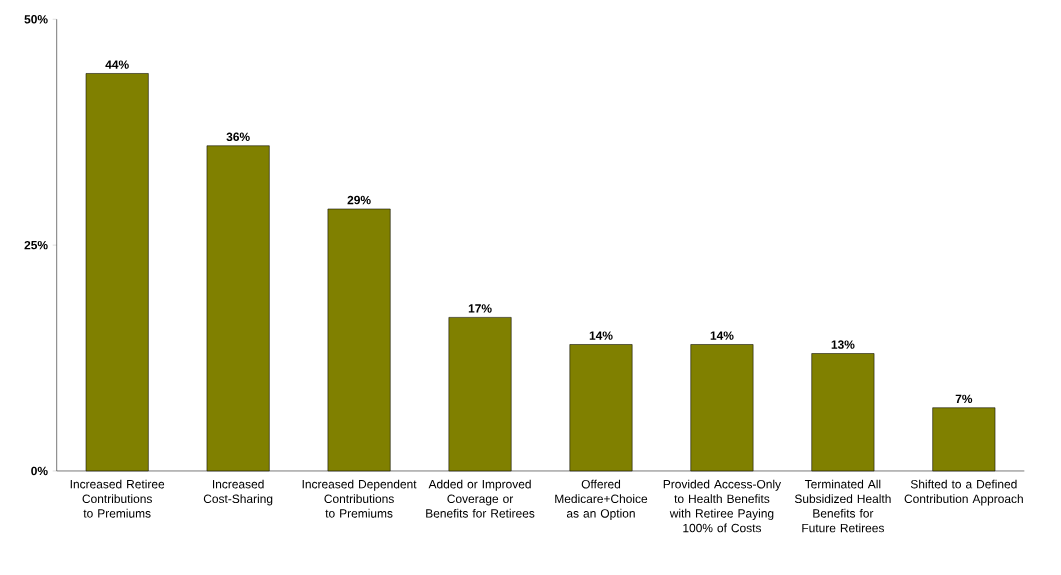 The width and height of the screenshot is (1061, 575). I want to click on y-tick-label: 25%, so click(36, 245).